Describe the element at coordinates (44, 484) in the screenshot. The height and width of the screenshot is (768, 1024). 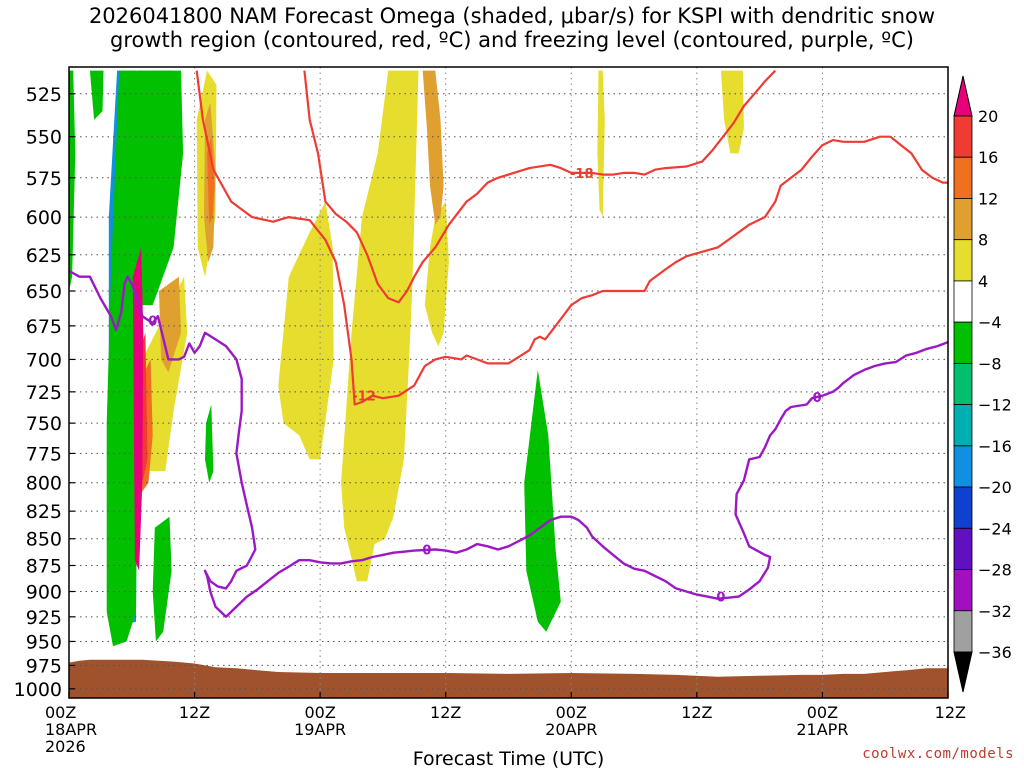
I see `ytick-label-800: 800` at that location.